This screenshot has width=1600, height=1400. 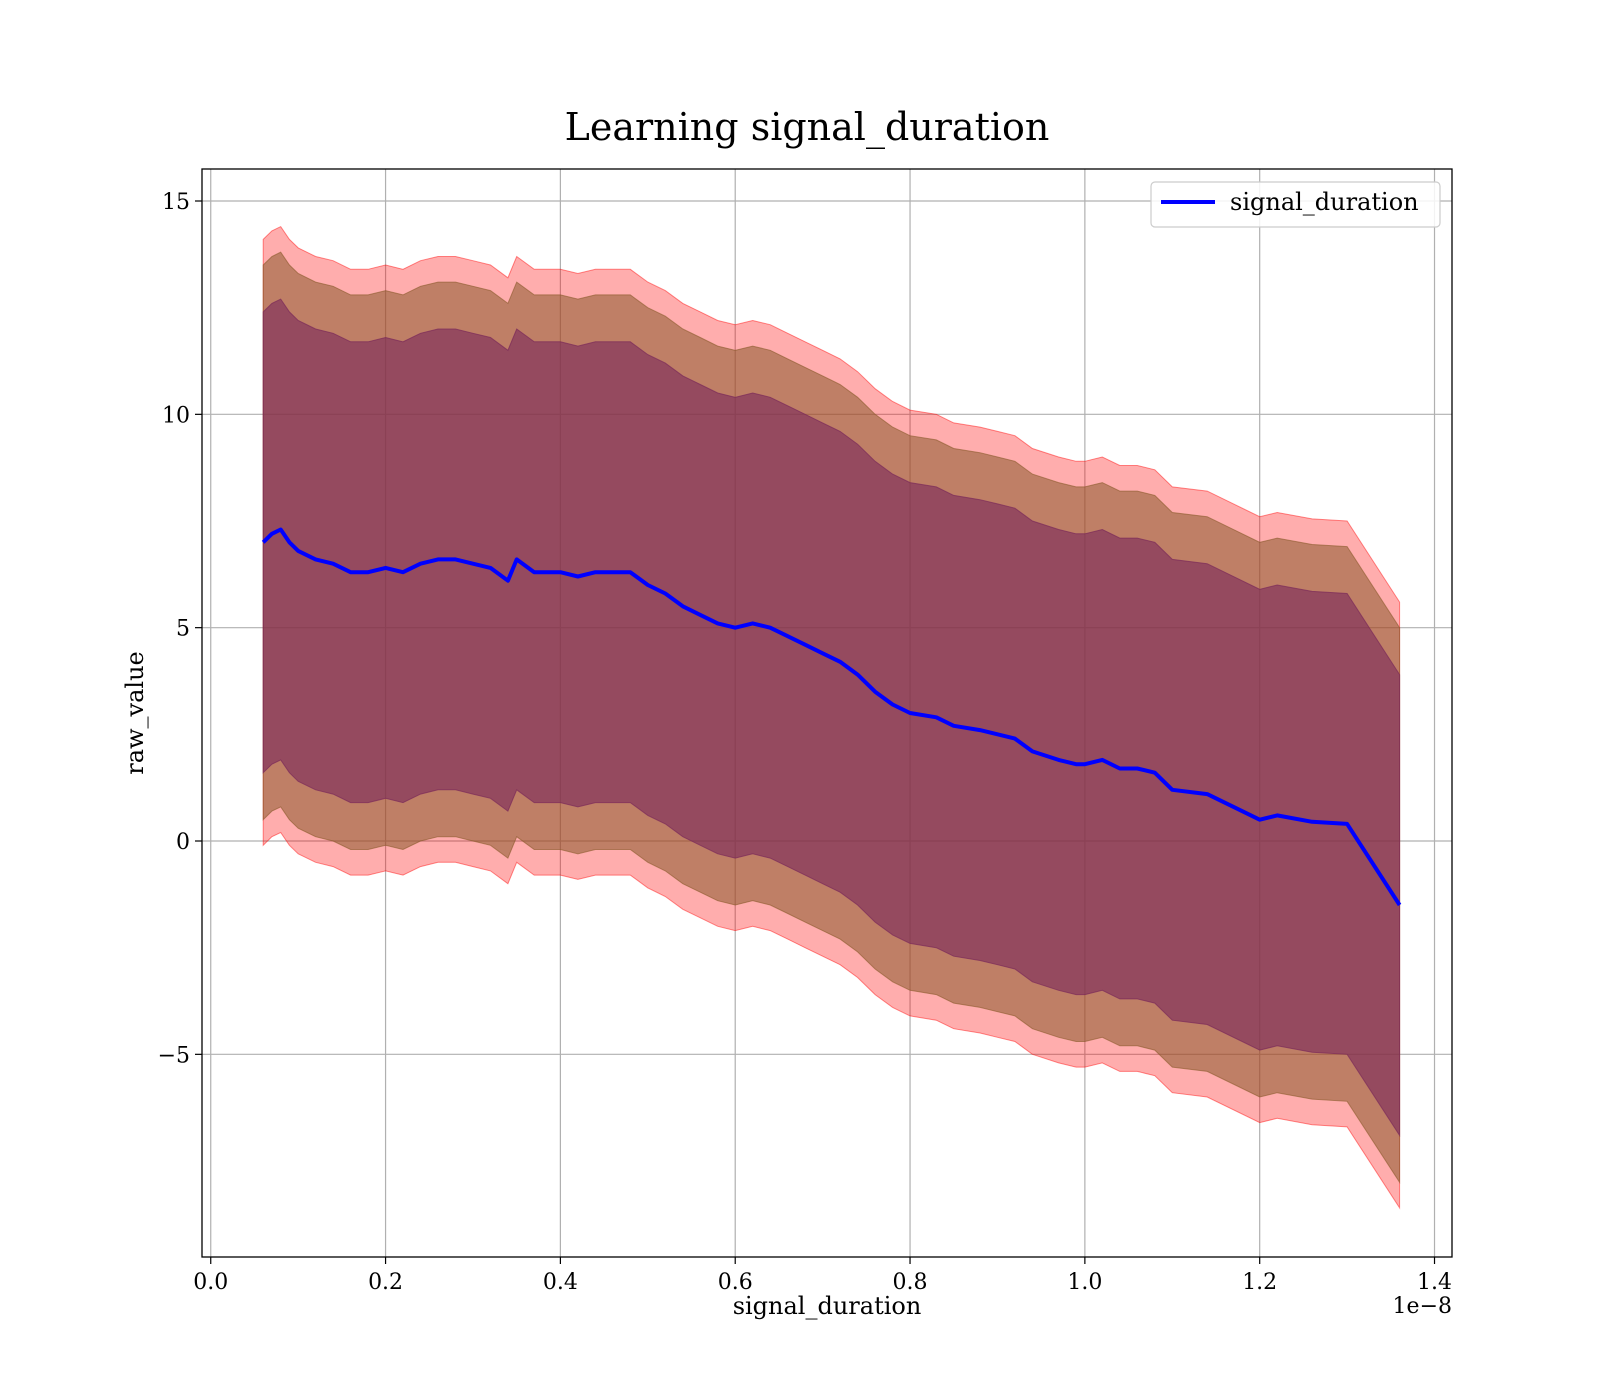 I want to click on legend: signal_duration, so click(x=1295, y=204).